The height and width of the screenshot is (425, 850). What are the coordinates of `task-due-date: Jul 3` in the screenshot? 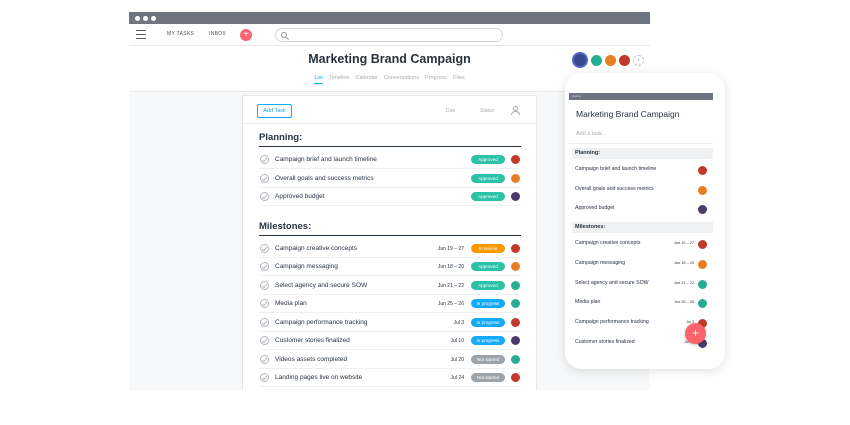 It's located at (458, 322).